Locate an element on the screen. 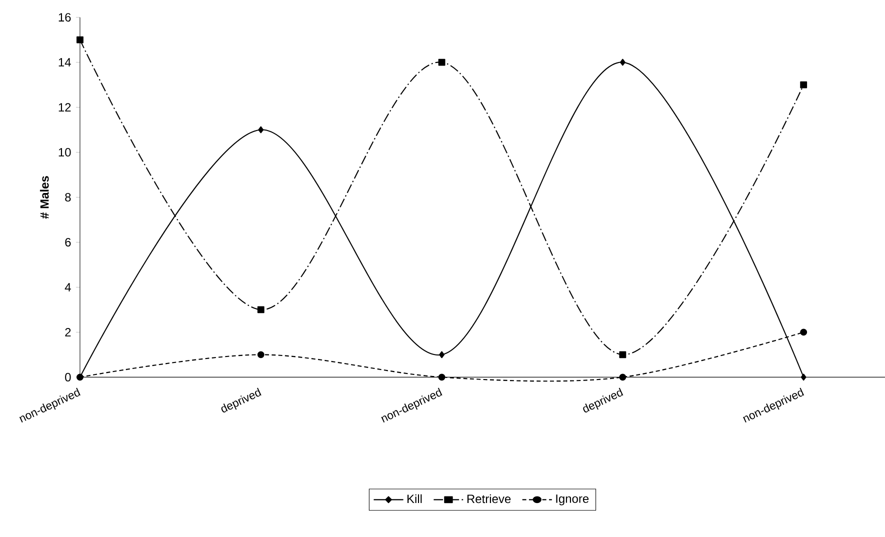 This screenshot has height=537, width=885. legend-label: Kill is located at coordinates (414, 498).